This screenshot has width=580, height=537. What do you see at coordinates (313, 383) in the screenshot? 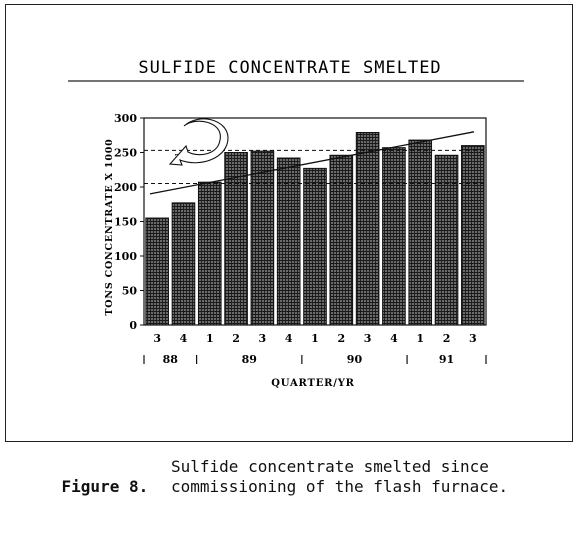
I see `x-axis-label: QUARTER/YR` at bounding box center [313, 383].